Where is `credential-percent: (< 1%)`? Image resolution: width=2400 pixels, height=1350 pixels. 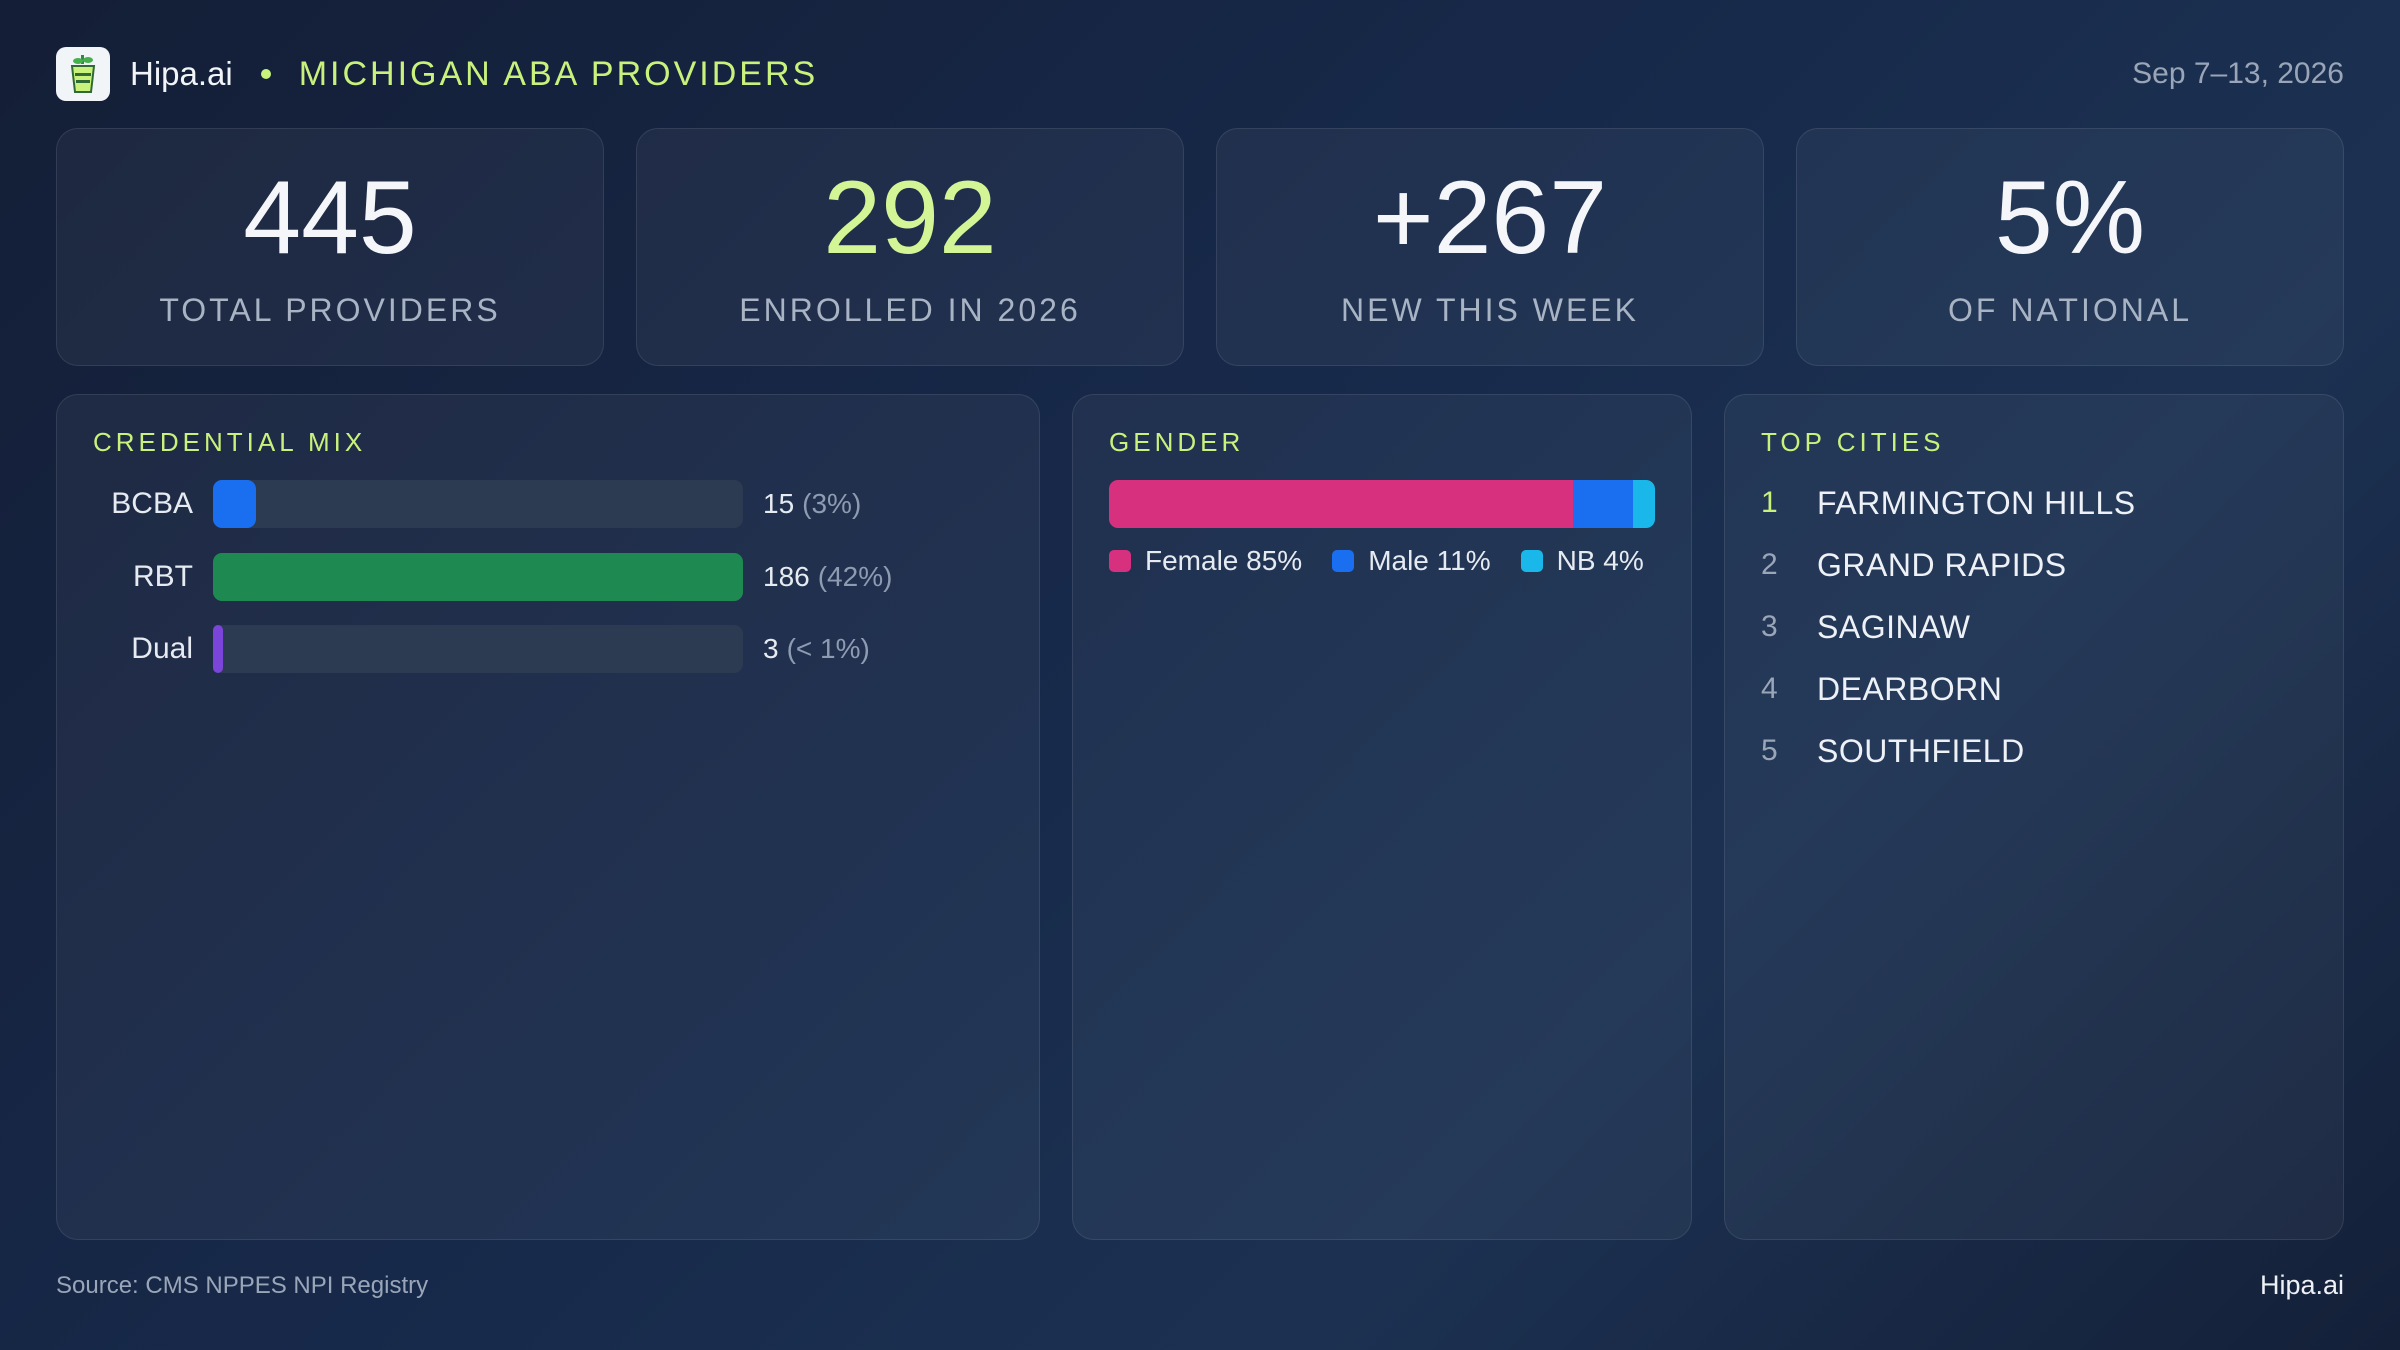 credential-percent: (< 1%) is located at coordinates (828, 648).